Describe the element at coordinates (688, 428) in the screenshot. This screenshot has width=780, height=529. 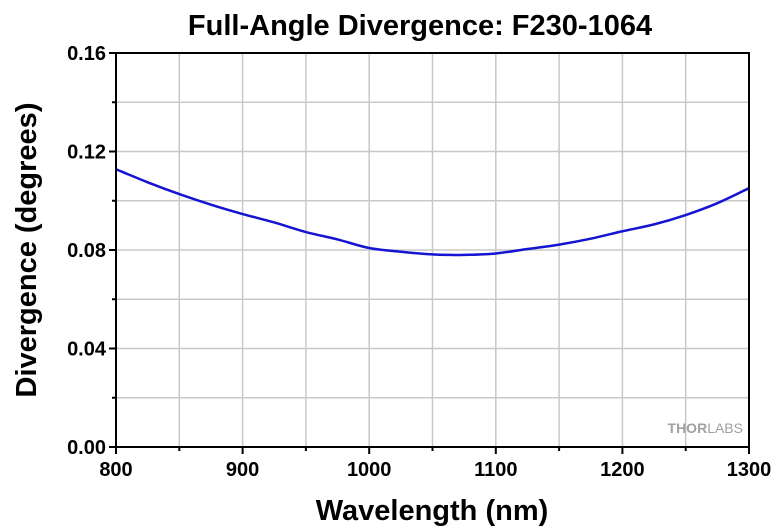
I see `watermark-bold-text: THOR` at that location.